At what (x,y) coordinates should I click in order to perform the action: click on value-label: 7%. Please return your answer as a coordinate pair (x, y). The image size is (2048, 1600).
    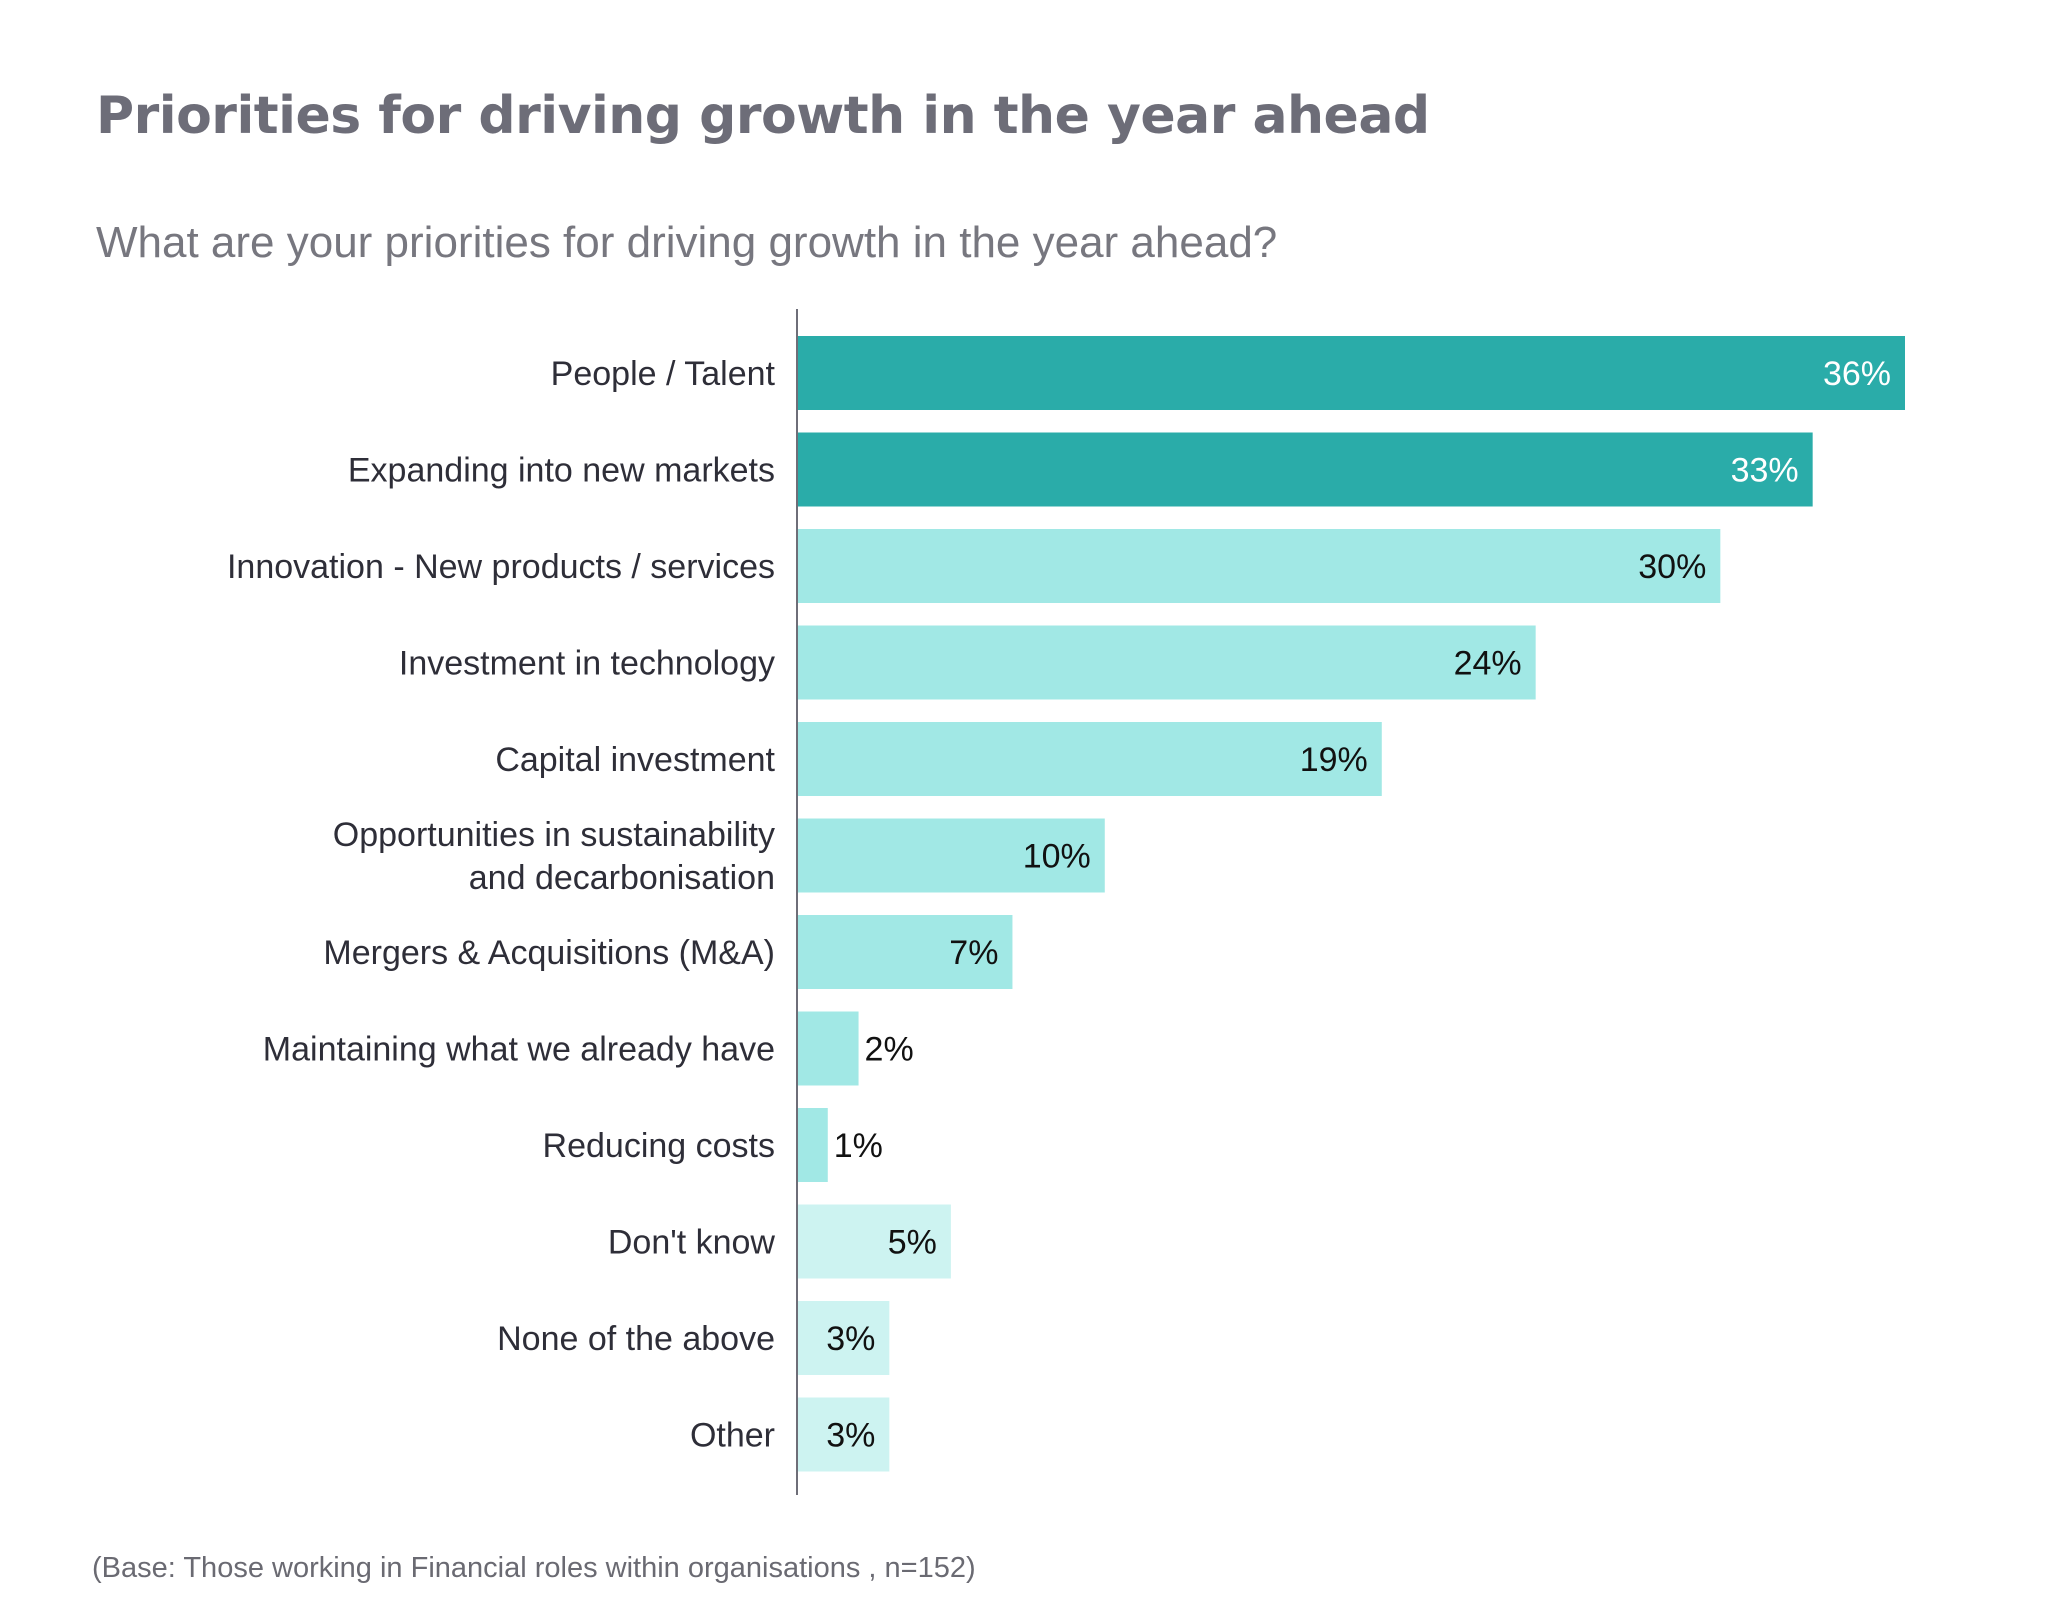
    Looking at the image, I should click on (973, 953).